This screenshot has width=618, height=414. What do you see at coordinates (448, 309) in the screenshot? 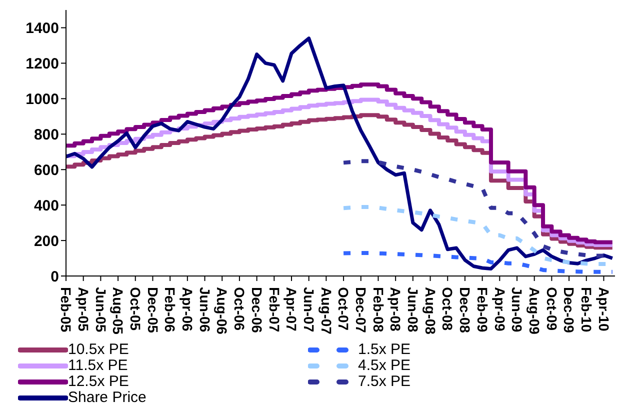
I see `x-tick-label: Oct-08` at bounding box center [448, 309].